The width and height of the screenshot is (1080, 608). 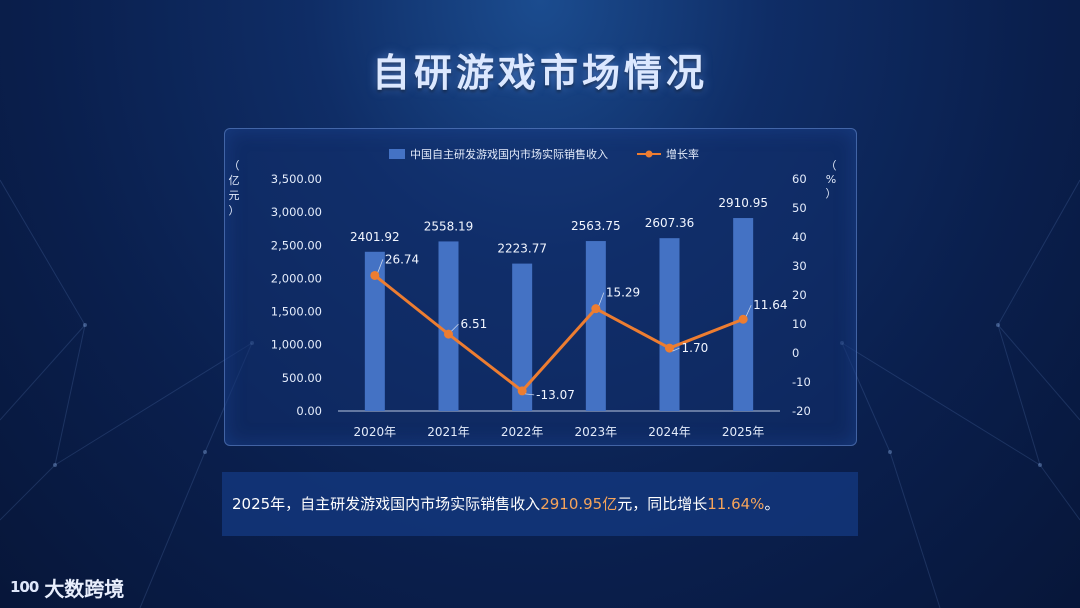 What do you see at coordinates (302, 378) in the screenshot?
I see `y-left-tick-label: 500.00` at bounding box center [302, 378].